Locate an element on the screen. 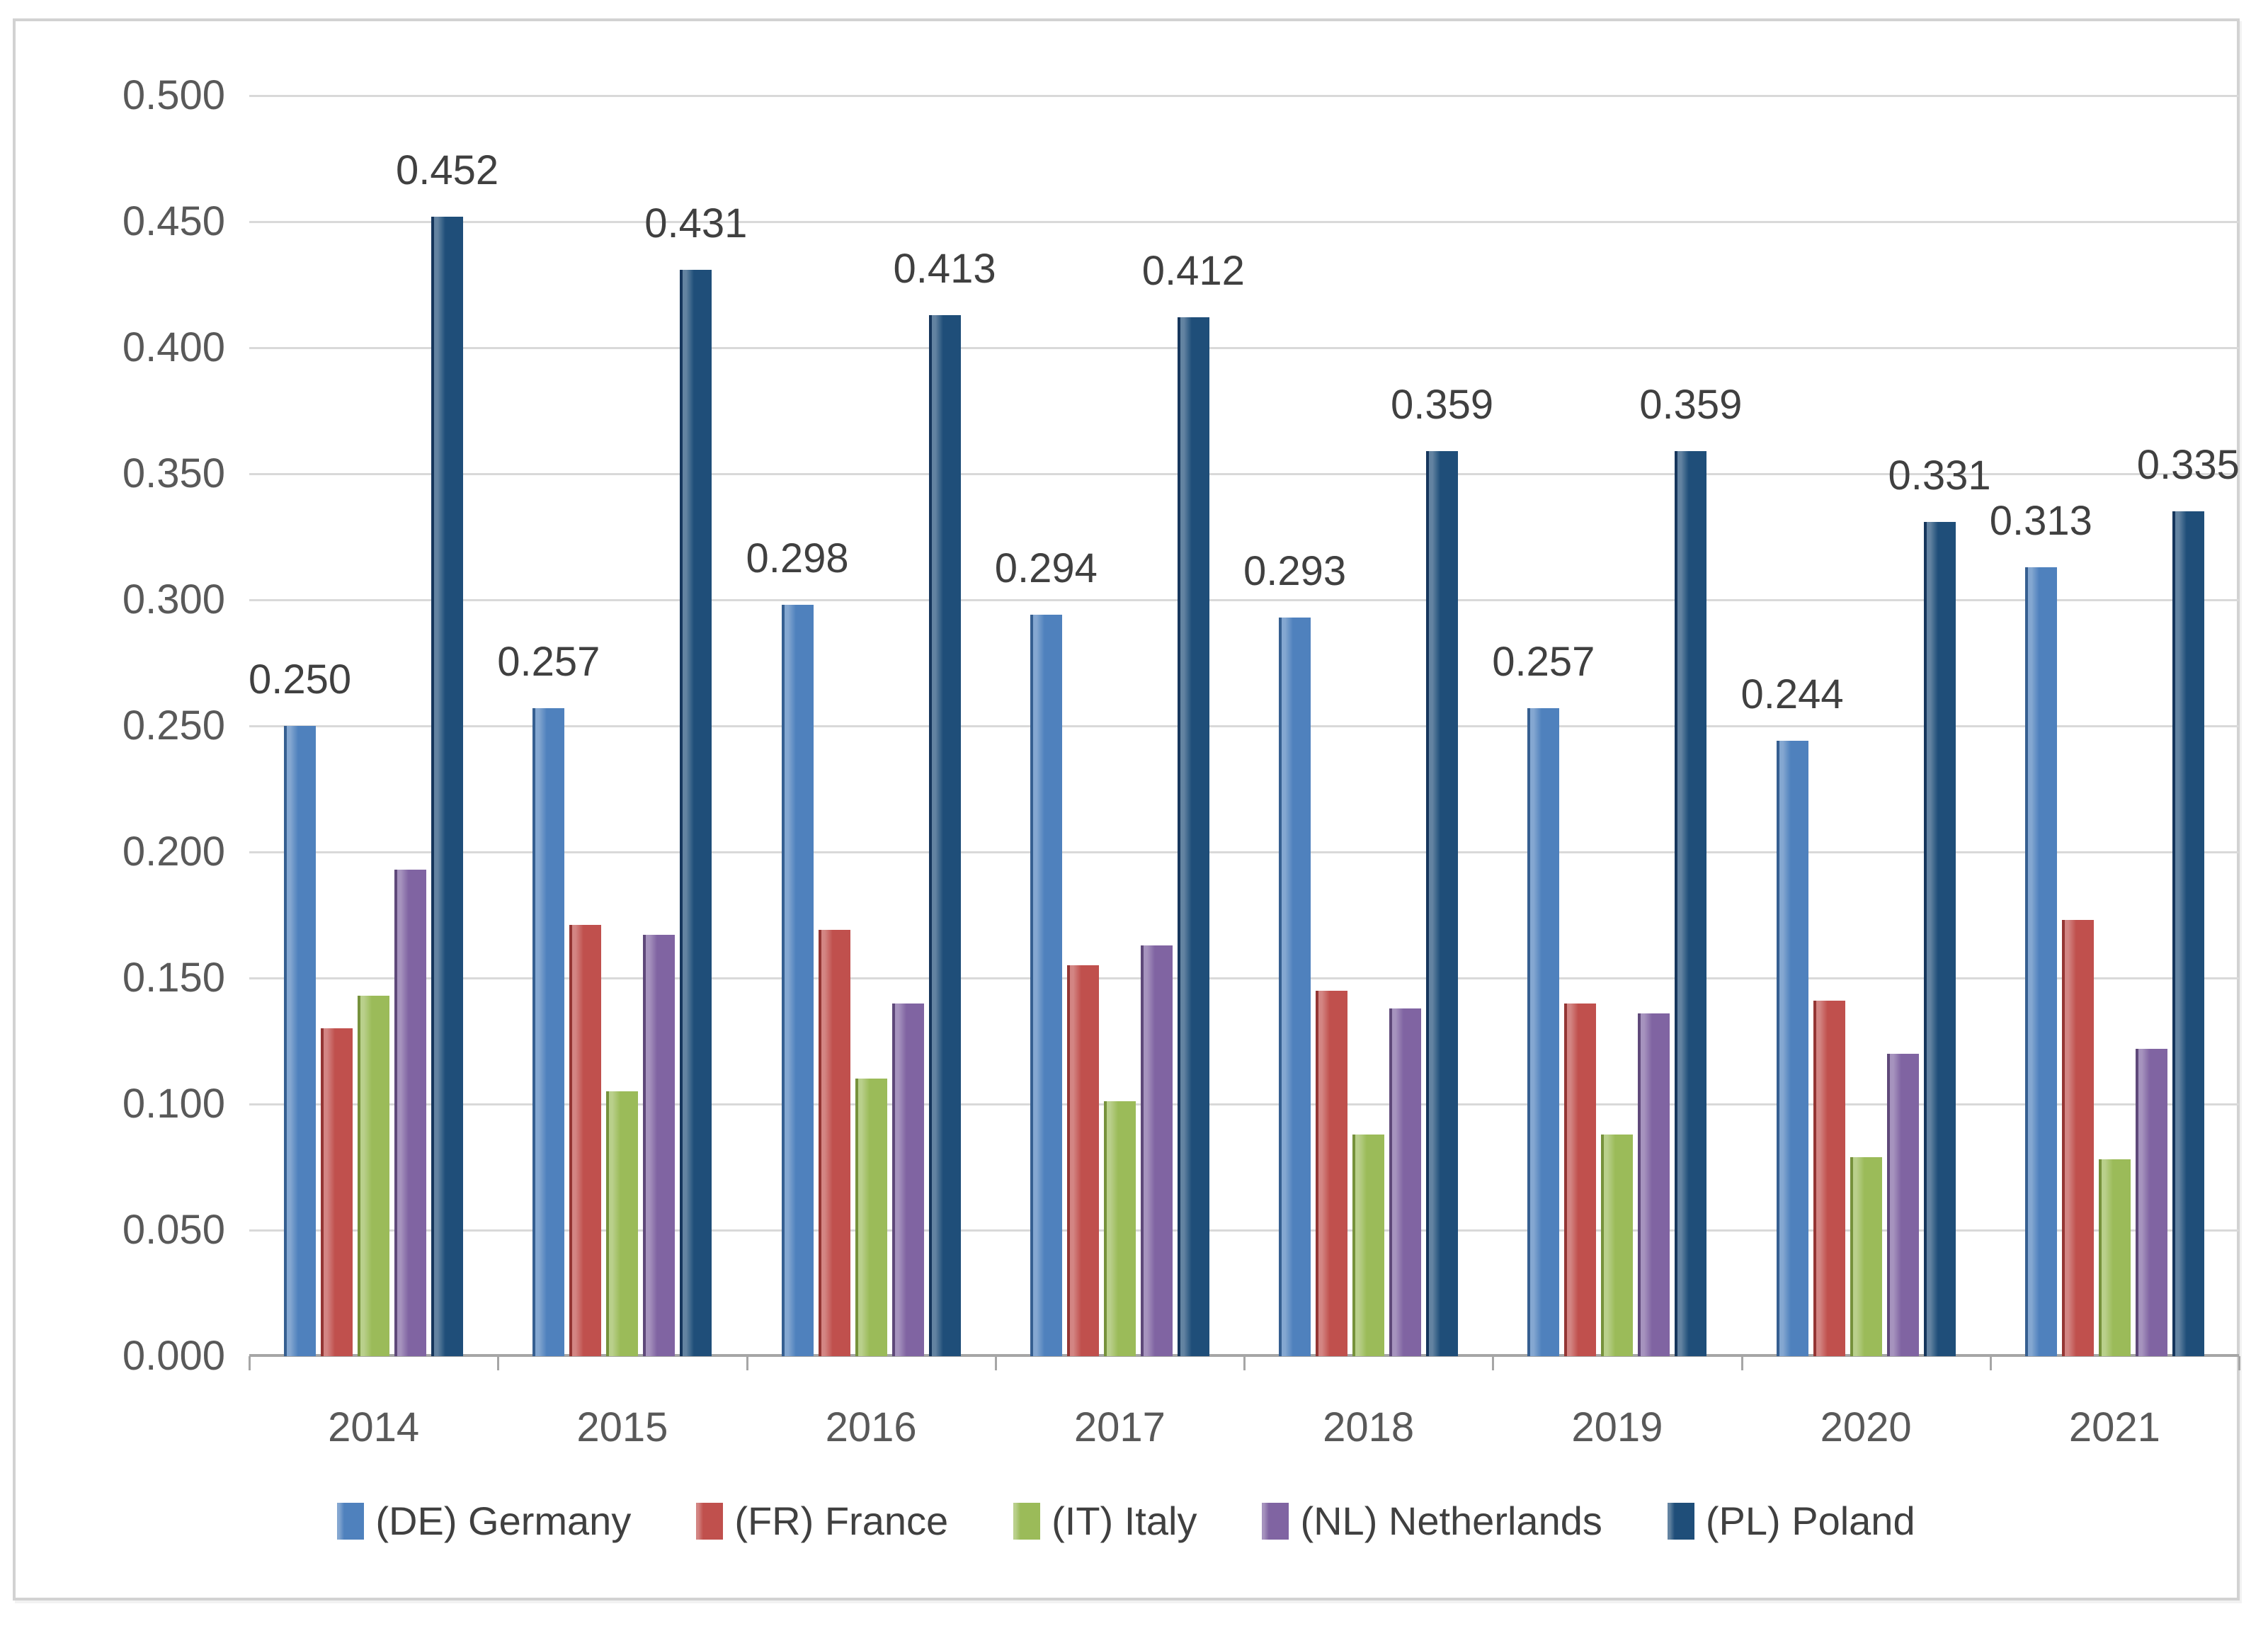 The width and height of the screenshot is (2268, 1626). legend-label: (IT) Italy is located at coordinates (1124, 1521).